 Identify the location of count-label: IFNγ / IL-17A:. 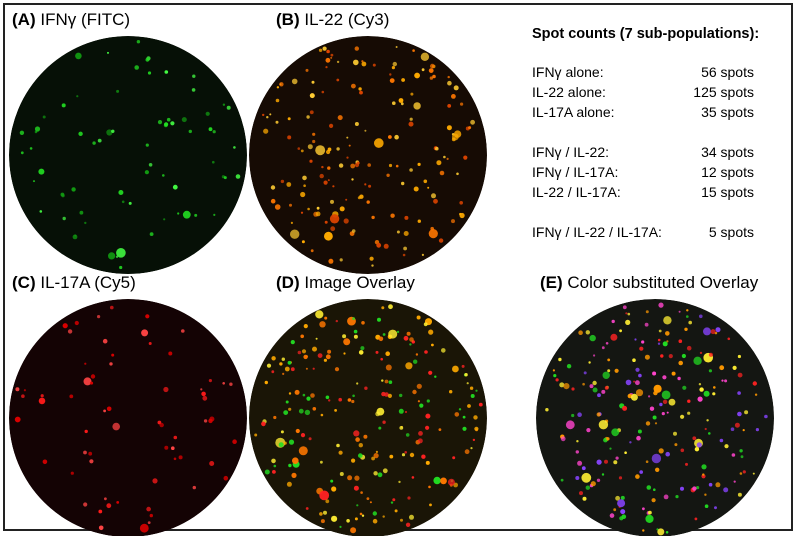
(575, 172).